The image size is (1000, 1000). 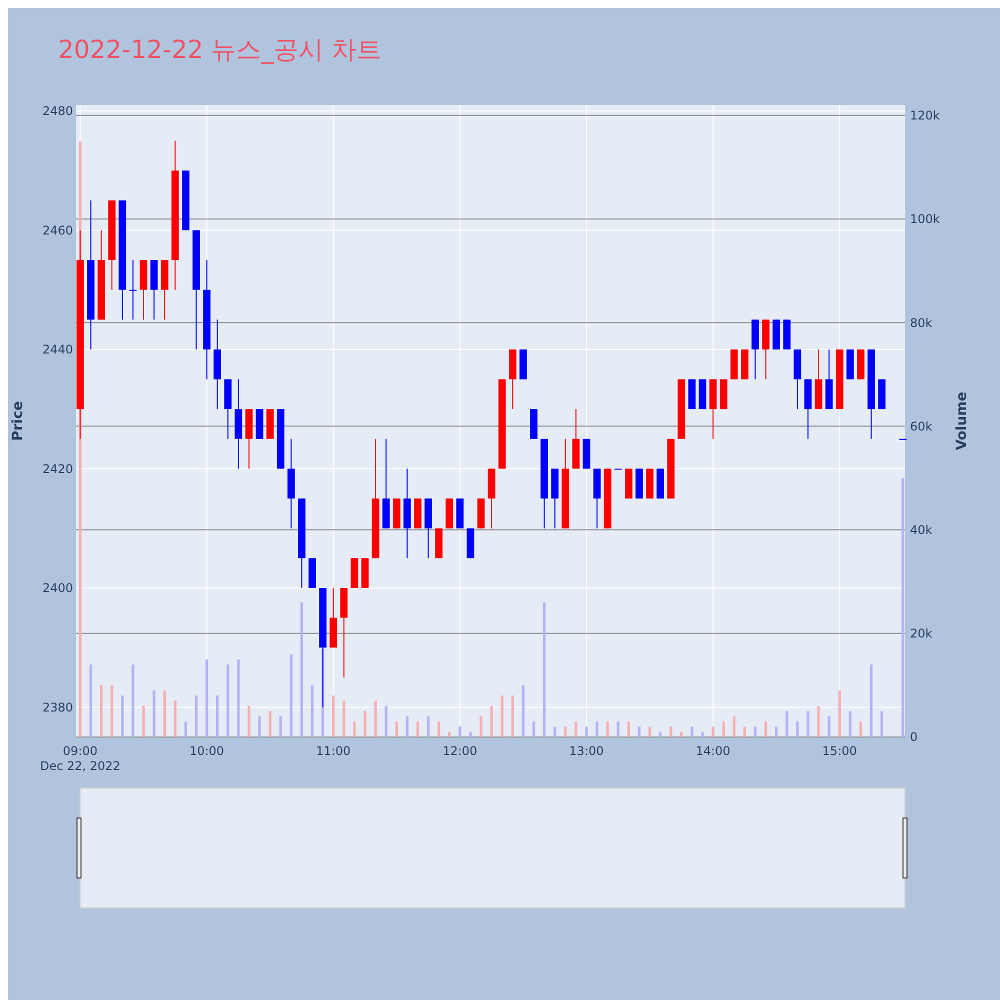 I want to click on y2-tick-label: 40k, so click(x=921, y=529).